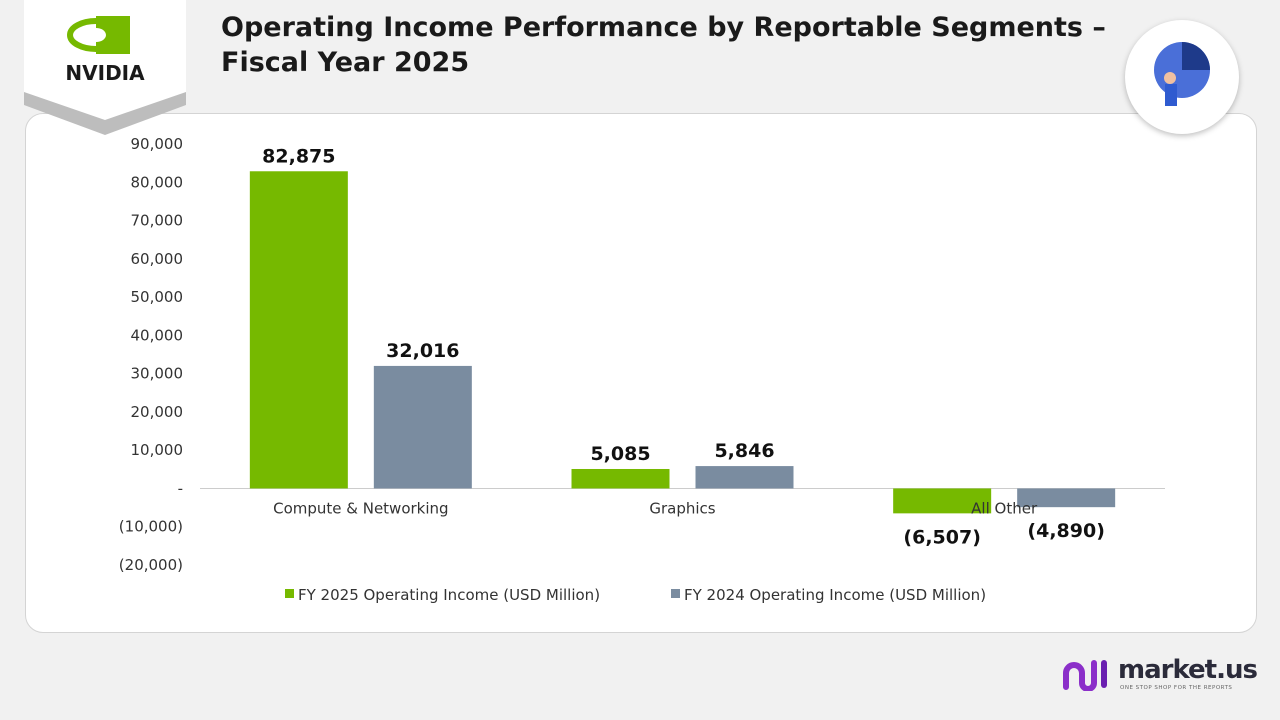  I want to click on y-tick-label: 30,000, so click(157, 374).